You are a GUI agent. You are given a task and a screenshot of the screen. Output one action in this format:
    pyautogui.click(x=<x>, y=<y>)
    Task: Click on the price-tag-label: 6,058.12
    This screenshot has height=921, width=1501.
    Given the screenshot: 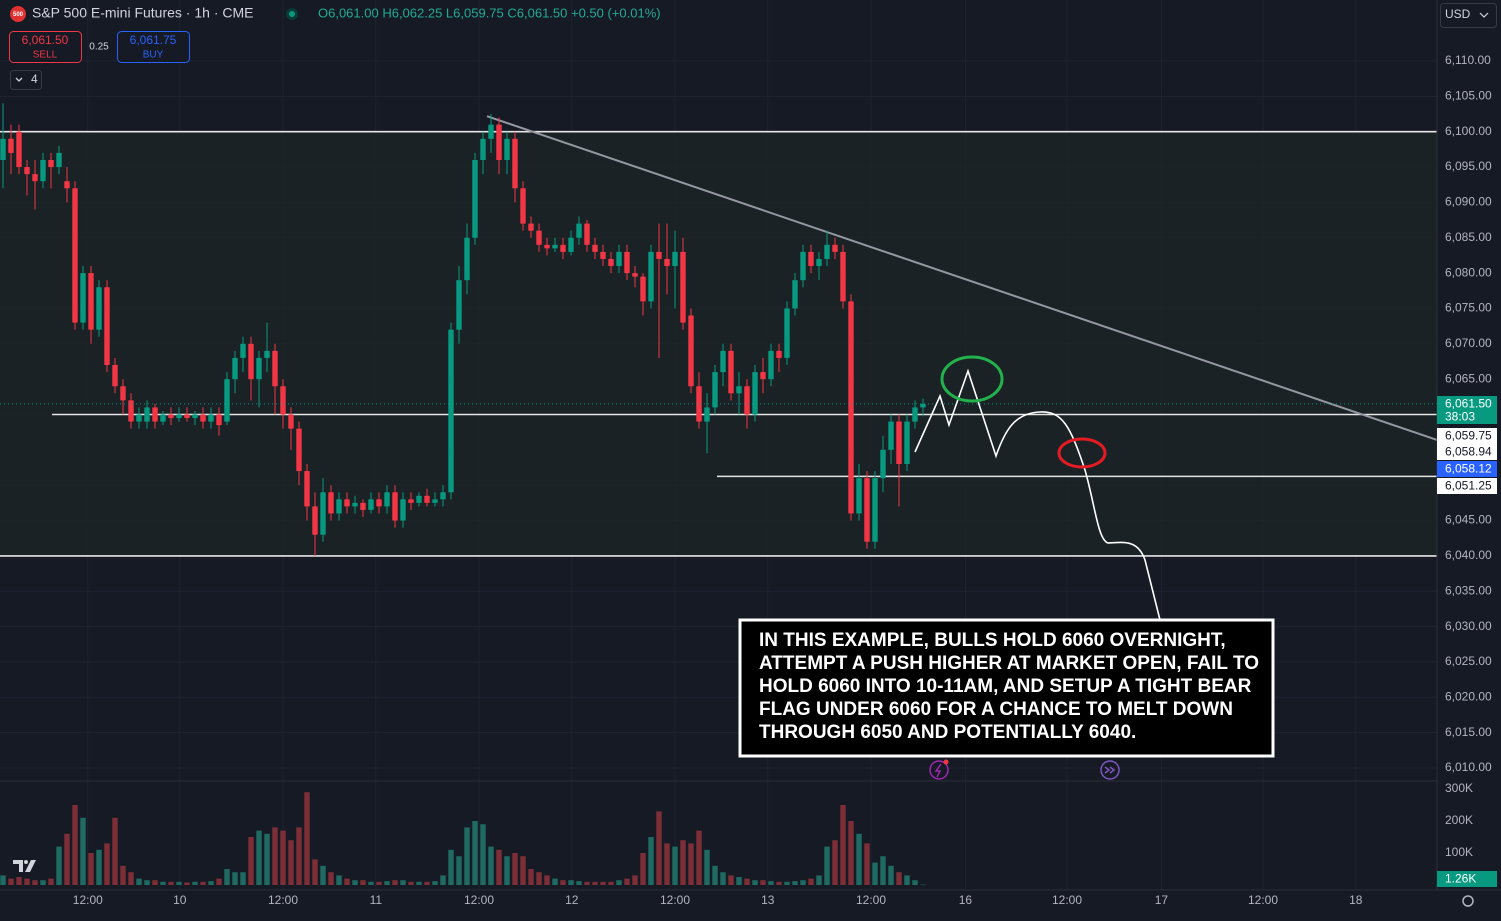 What is the action you would take?
    pyautogui.click(x=1468, y=469)
    